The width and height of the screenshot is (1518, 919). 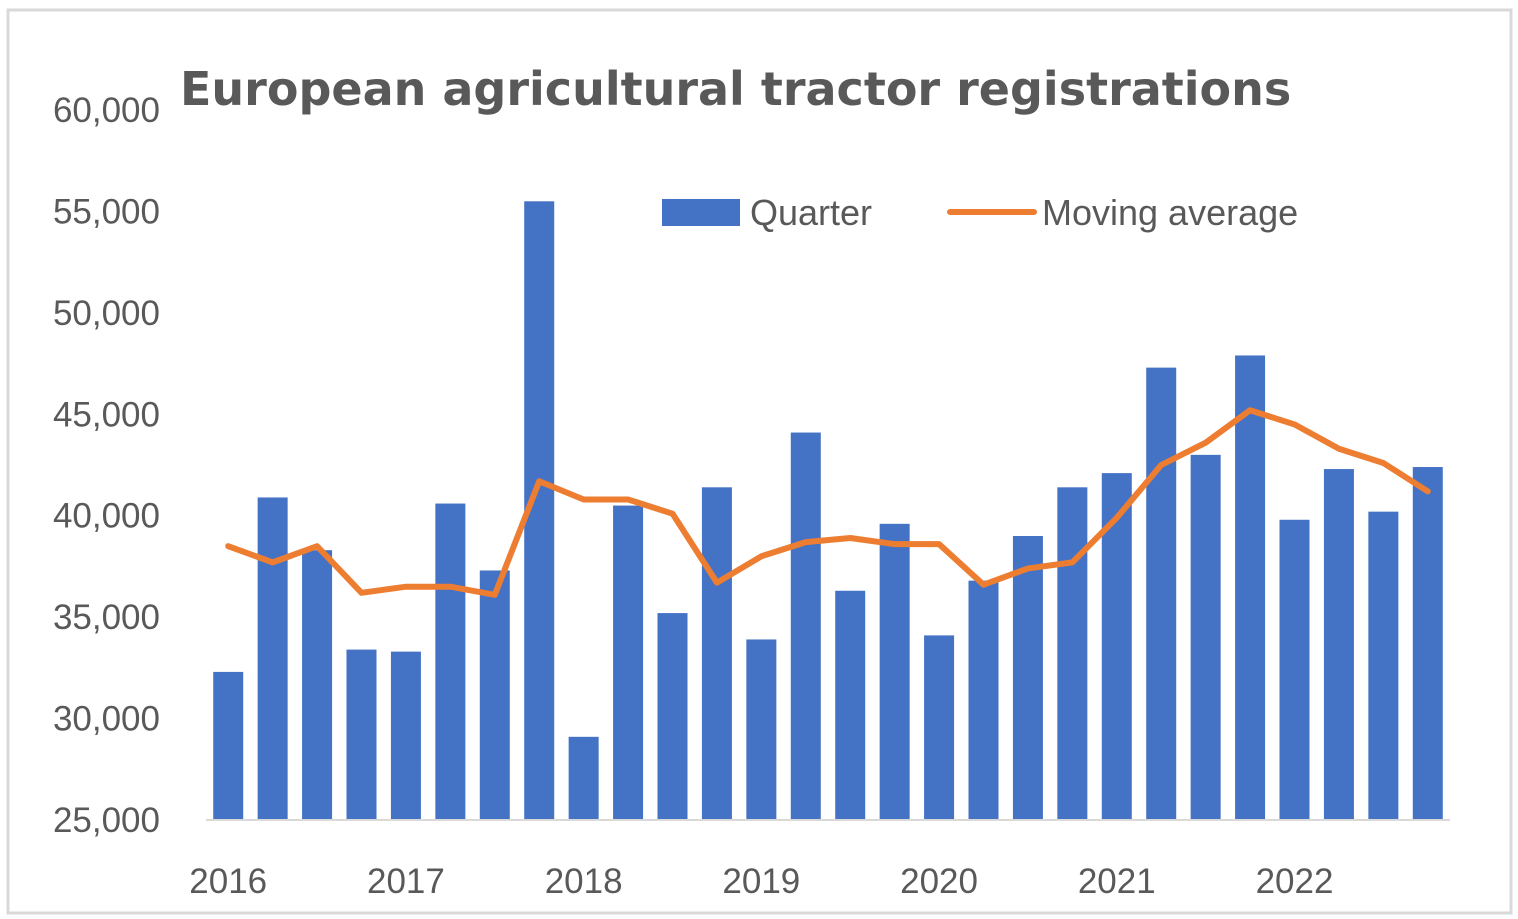 I want to click on y-tick-label: 55,000, so click(x=106, y=211).